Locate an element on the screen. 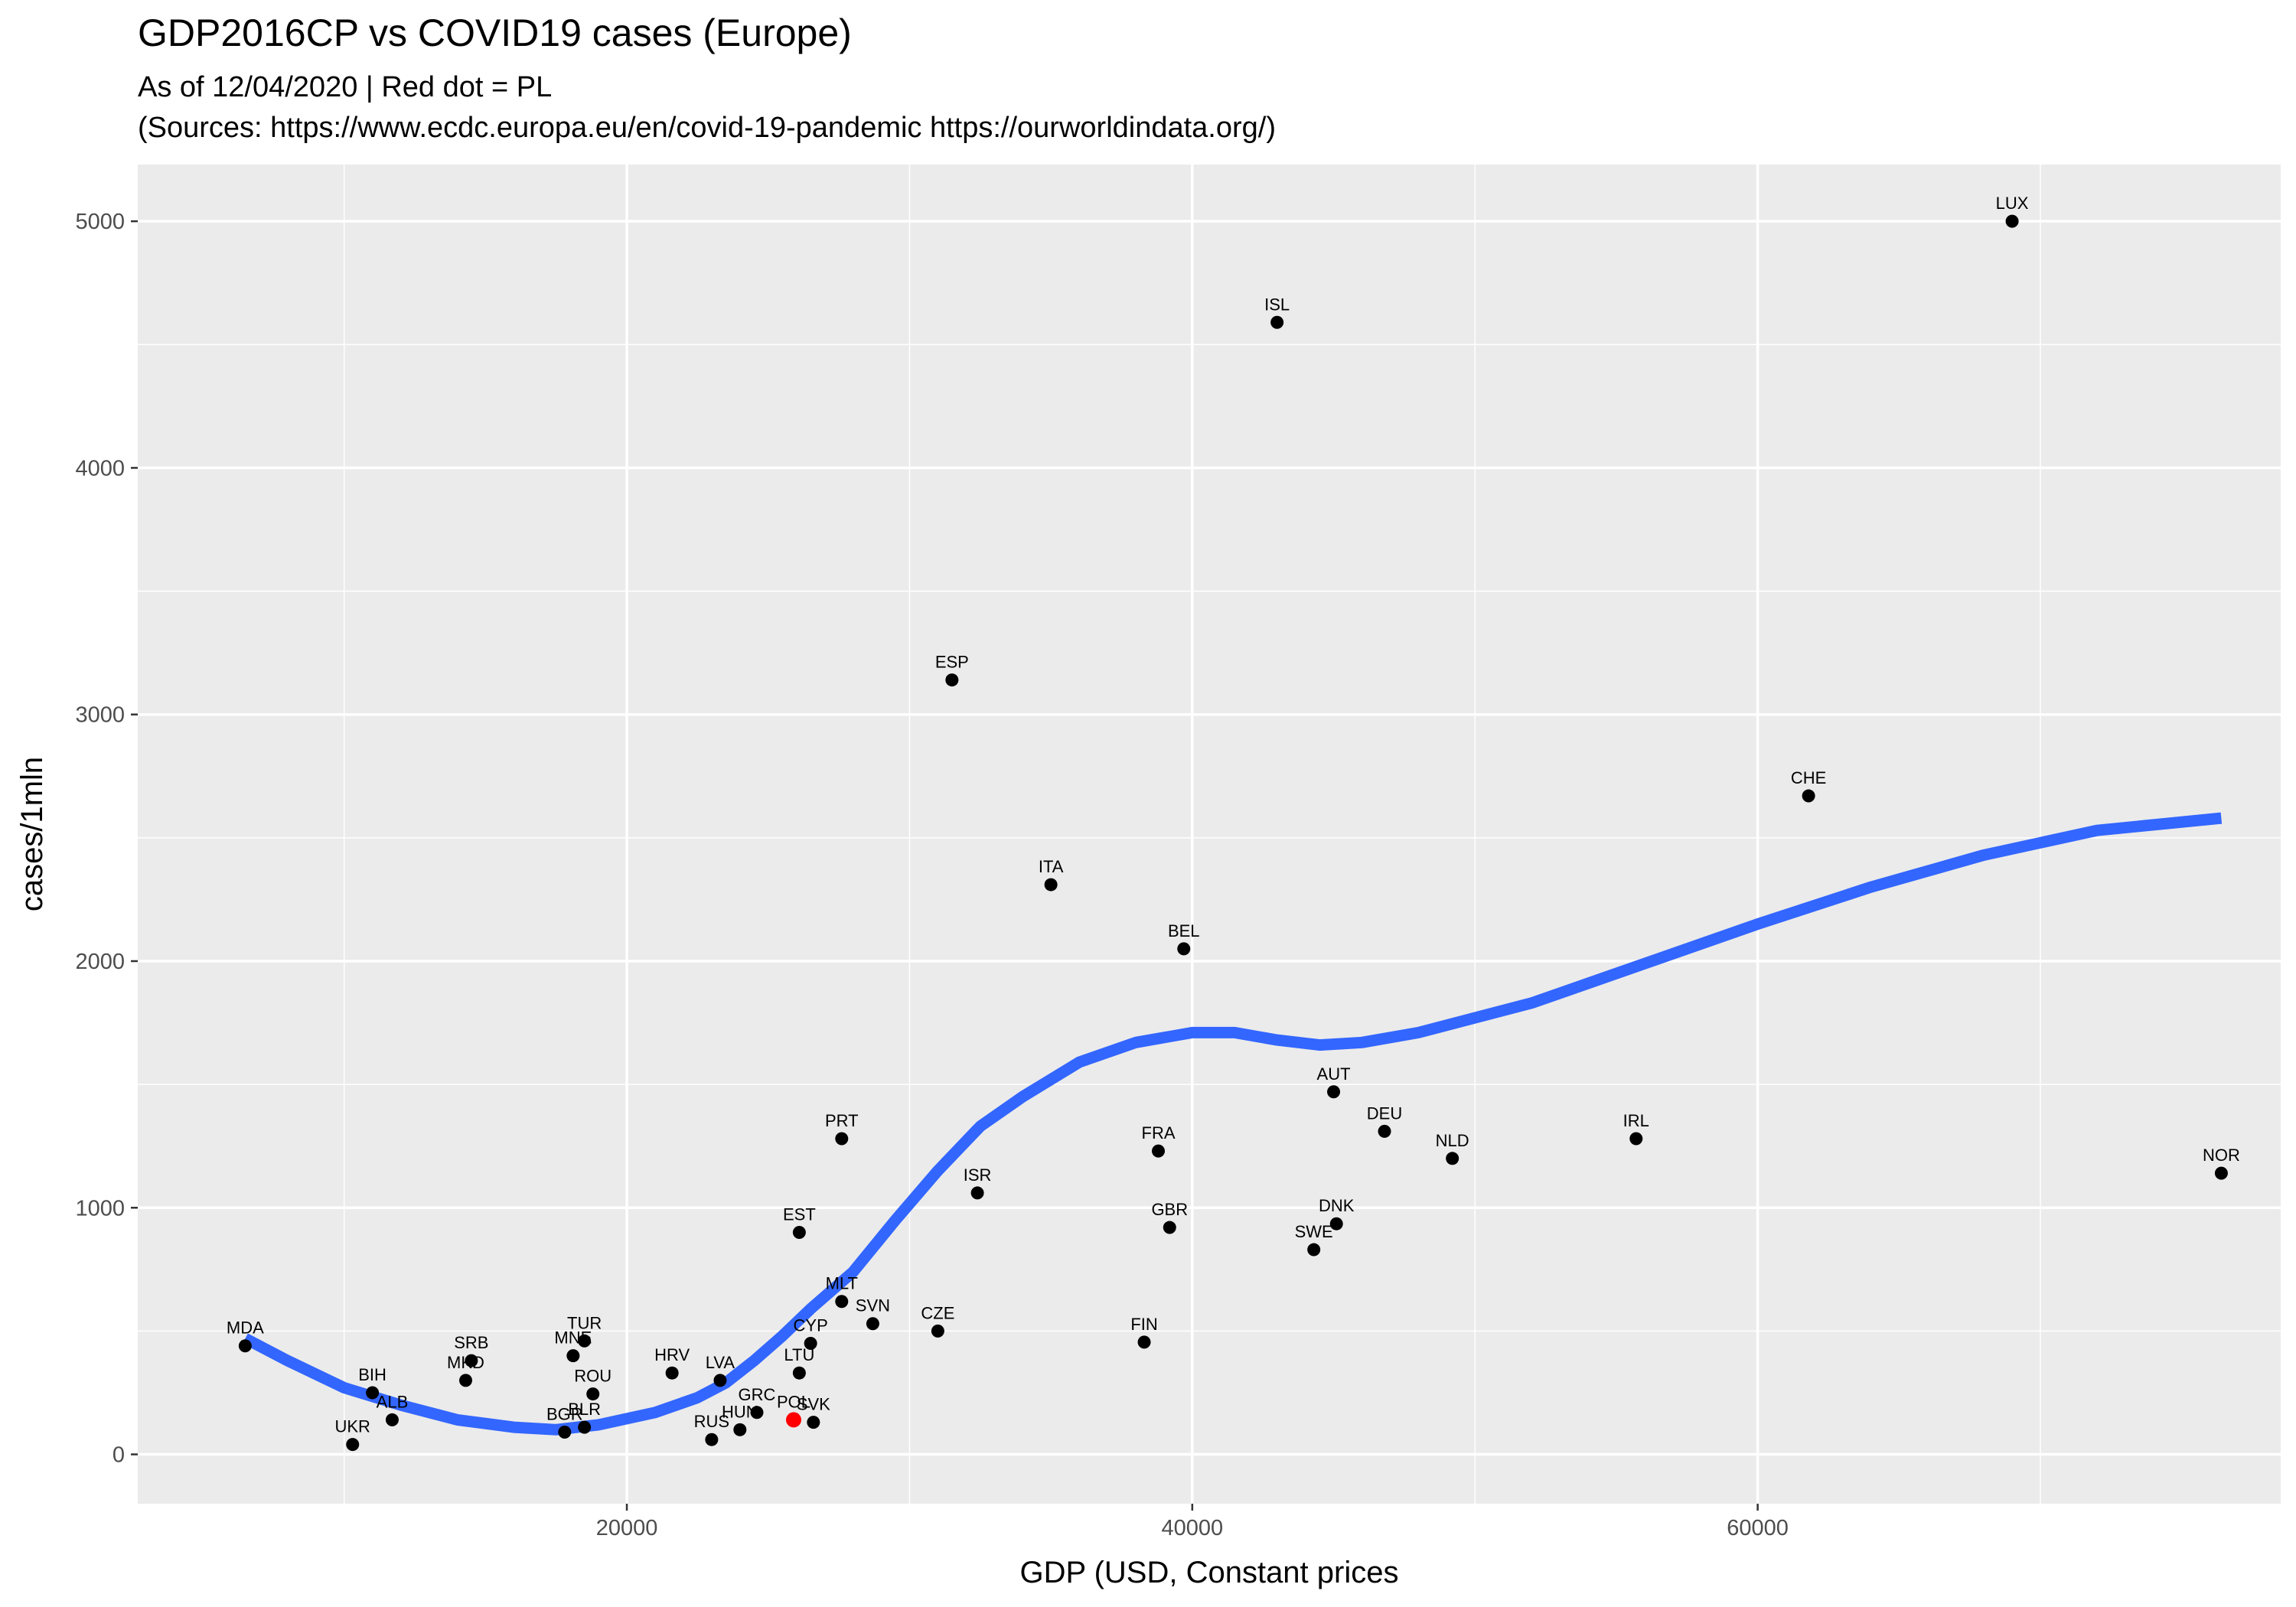 This screenshot has width=2296, height=1607. data-point-tur is located at coordinates (585, 1341).